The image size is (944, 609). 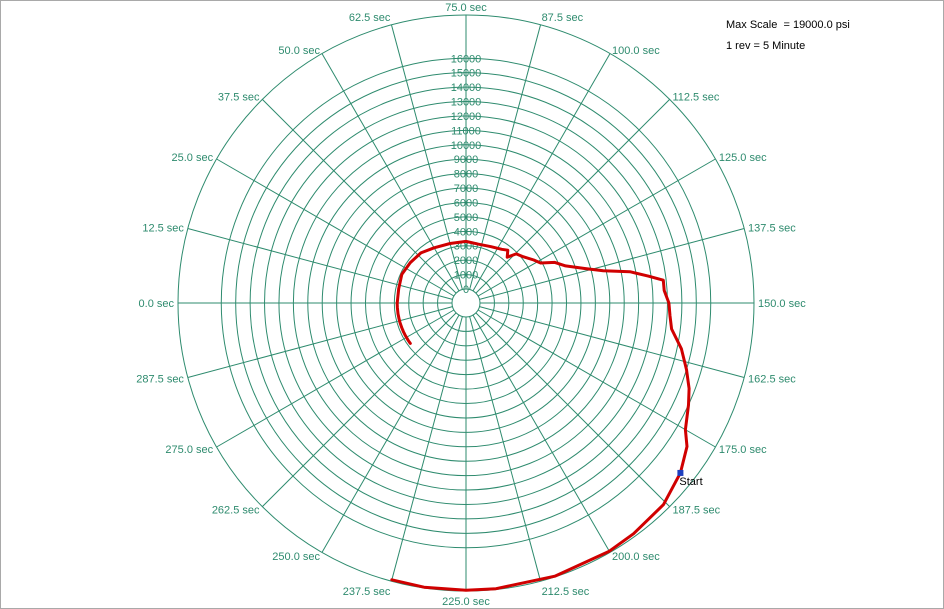 I want to click on angle-tick-label: 87.5 sec, so click(x=563, y=18).